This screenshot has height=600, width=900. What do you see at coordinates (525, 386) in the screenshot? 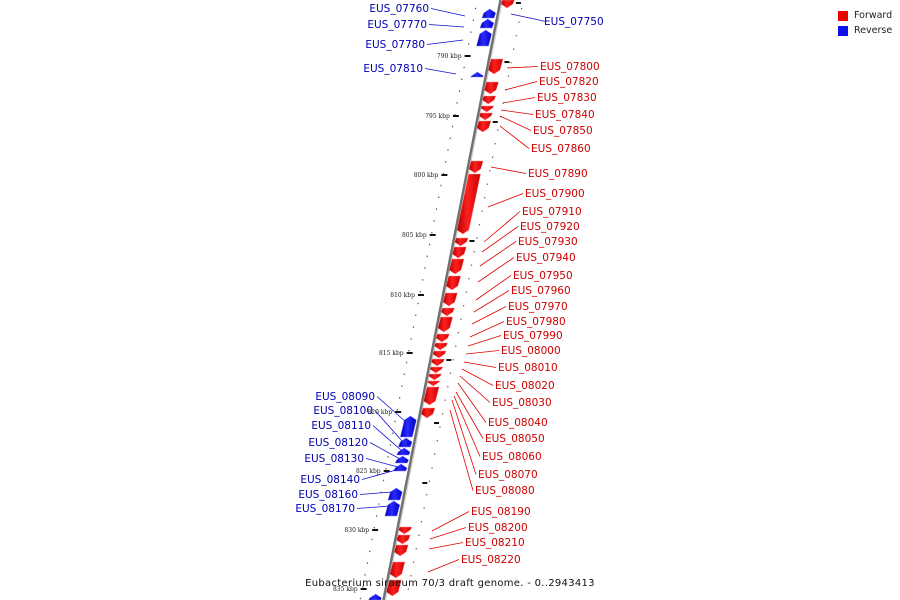
I see `forward-gene-label: EUS_08020` at bounding box center [525, 386].